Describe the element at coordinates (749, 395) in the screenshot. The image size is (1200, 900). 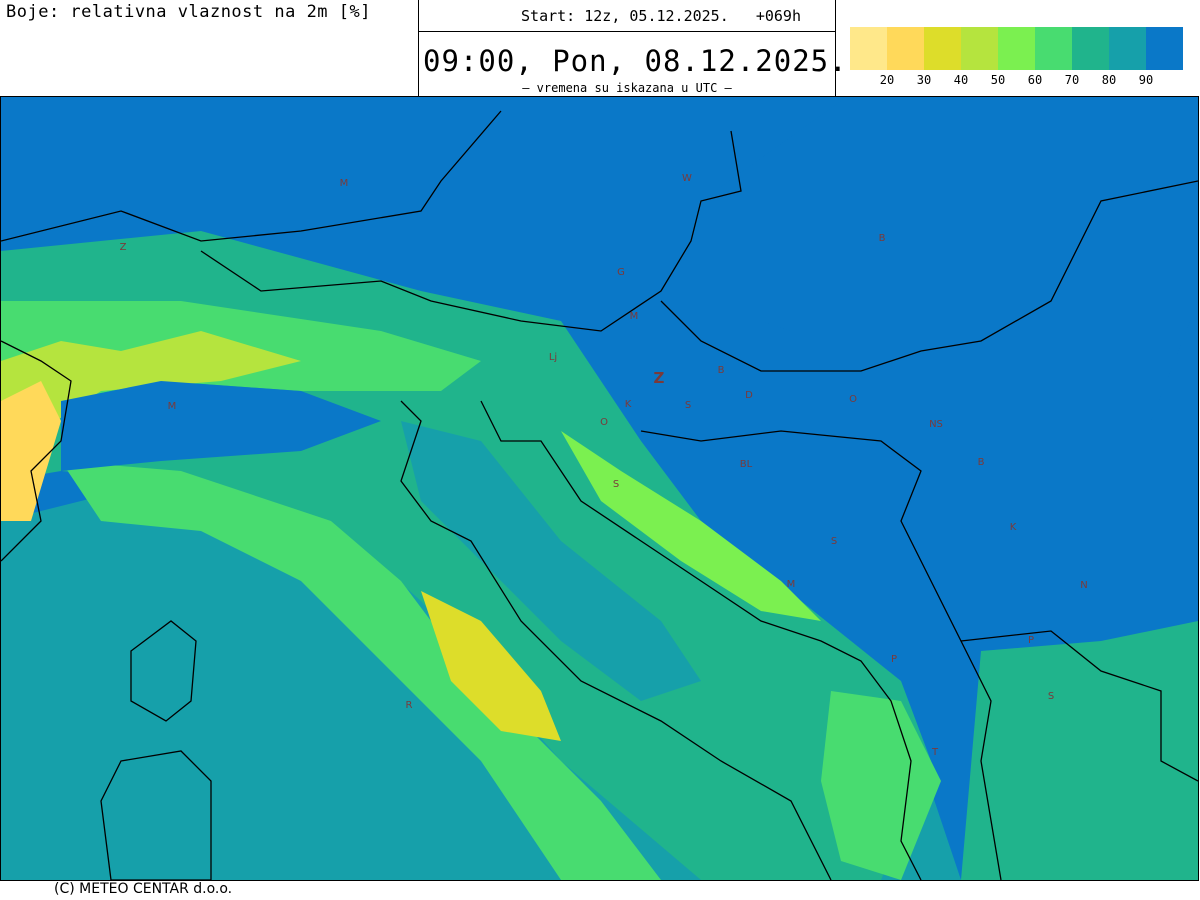
I see `city-label: D` at that location.